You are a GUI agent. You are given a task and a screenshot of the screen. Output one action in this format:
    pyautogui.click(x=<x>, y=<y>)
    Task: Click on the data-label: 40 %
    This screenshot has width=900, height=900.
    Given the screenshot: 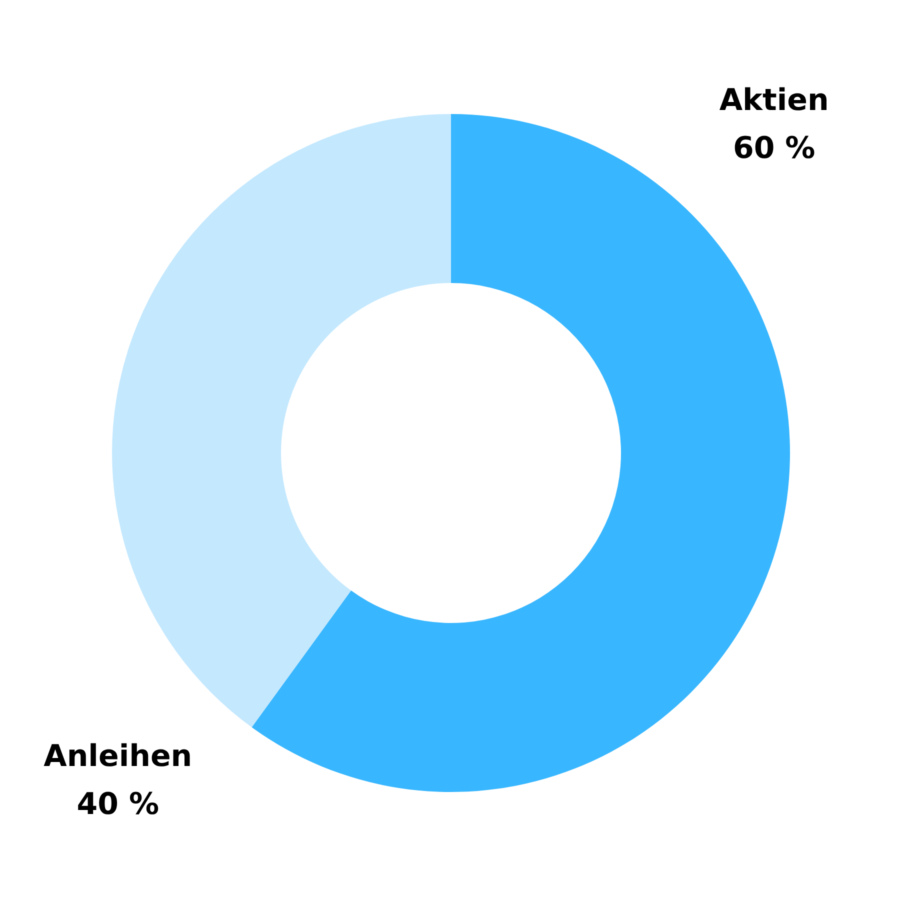 What is the action you would take?
    pyautogui.click(x=118, y=804)
    